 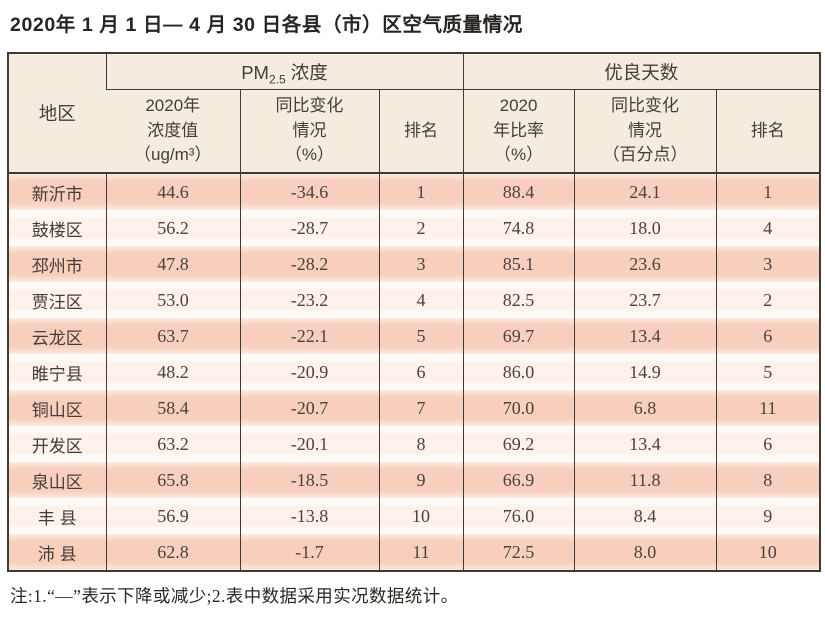 What do you see at coordinates (309, 372) in the screenshot?
I see `pm25-change-cell: -20.9` at bounding box center [309, 372].